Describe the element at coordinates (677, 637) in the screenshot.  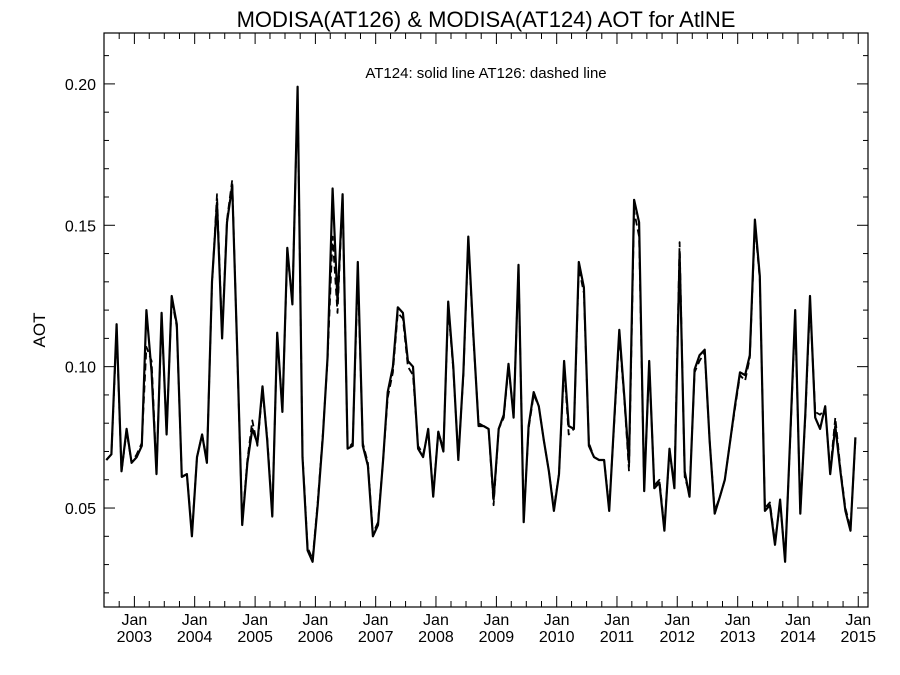
I see `x-tick-year-label: 2012` at that location.